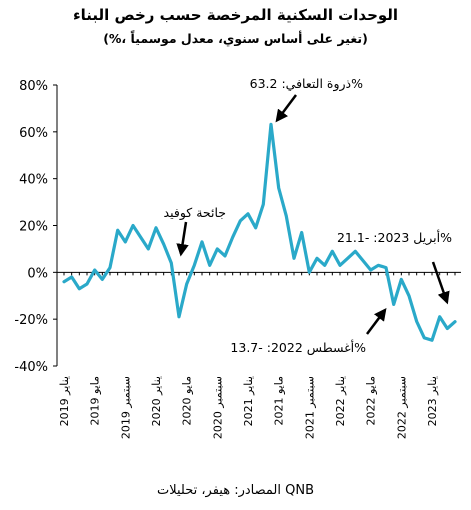  What do you see at coordinates (37, 273) in the screenshot?
I see `y-tick-label: 0%` at bounding box center [37, 273].